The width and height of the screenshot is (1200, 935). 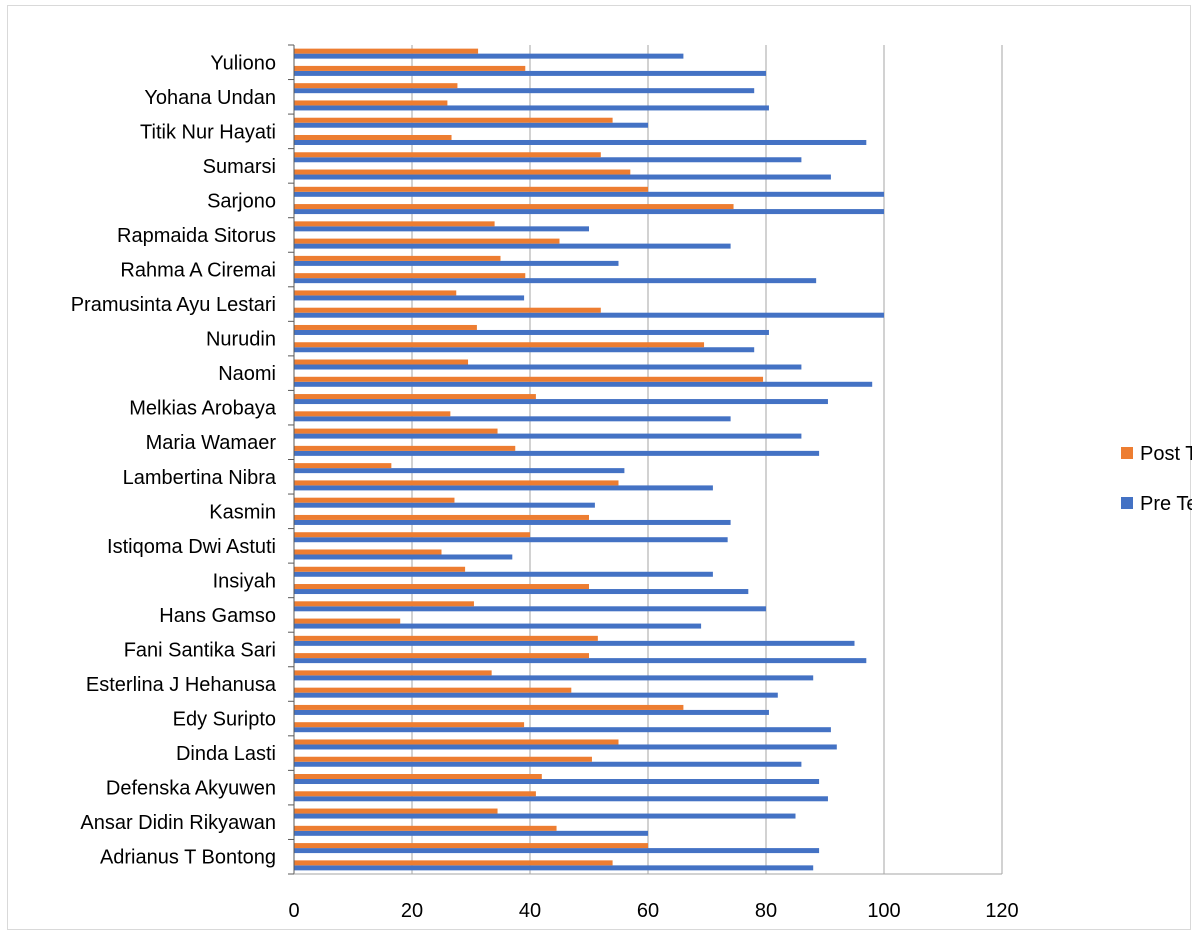 I want to click on legend-label-pre-test: Pre Test, so click(x=1166, y=504).